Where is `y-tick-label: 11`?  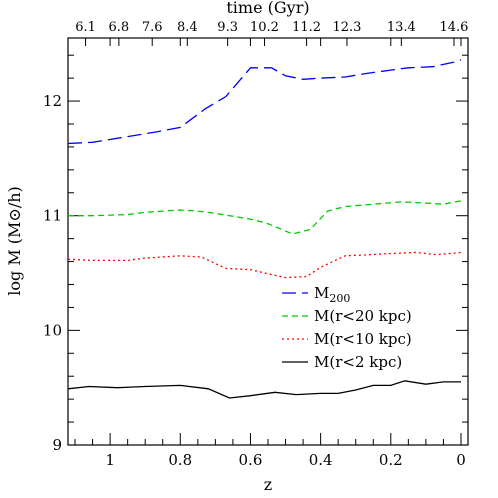
y-tick-label: 11 is located at coordinates (52, 216).